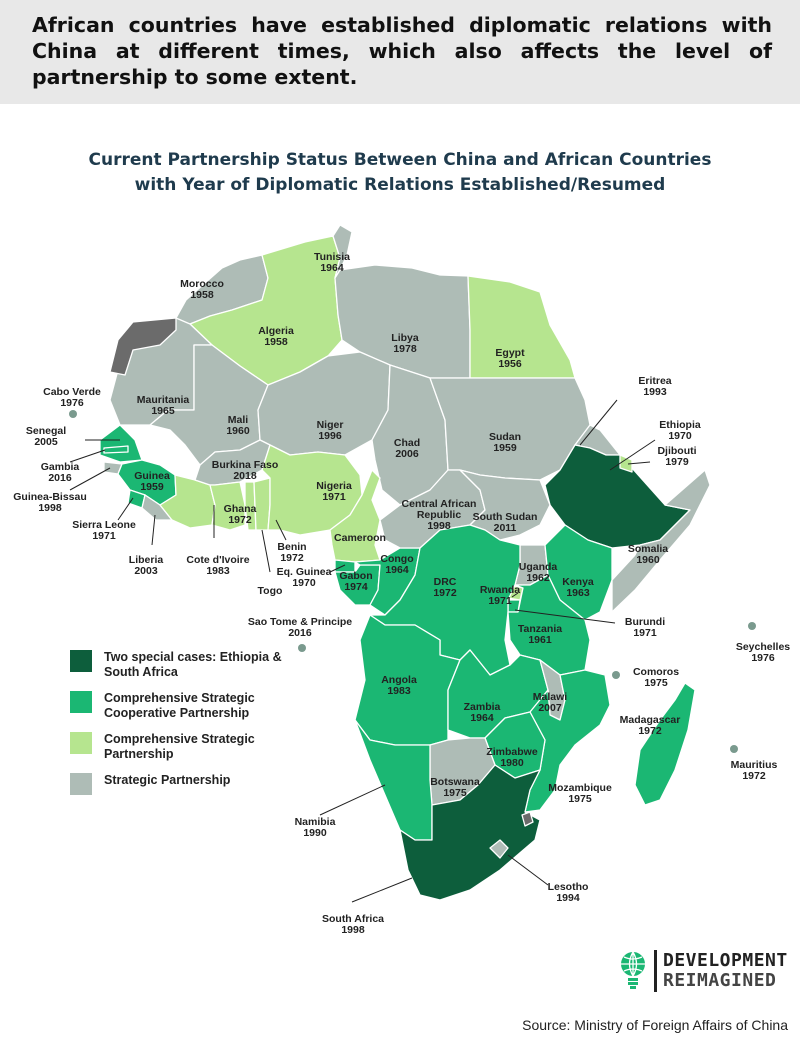  What do you see at coordinates (470, 832) in the screenshot?
I see `country-south-africa` at bounding box center [470, 832].